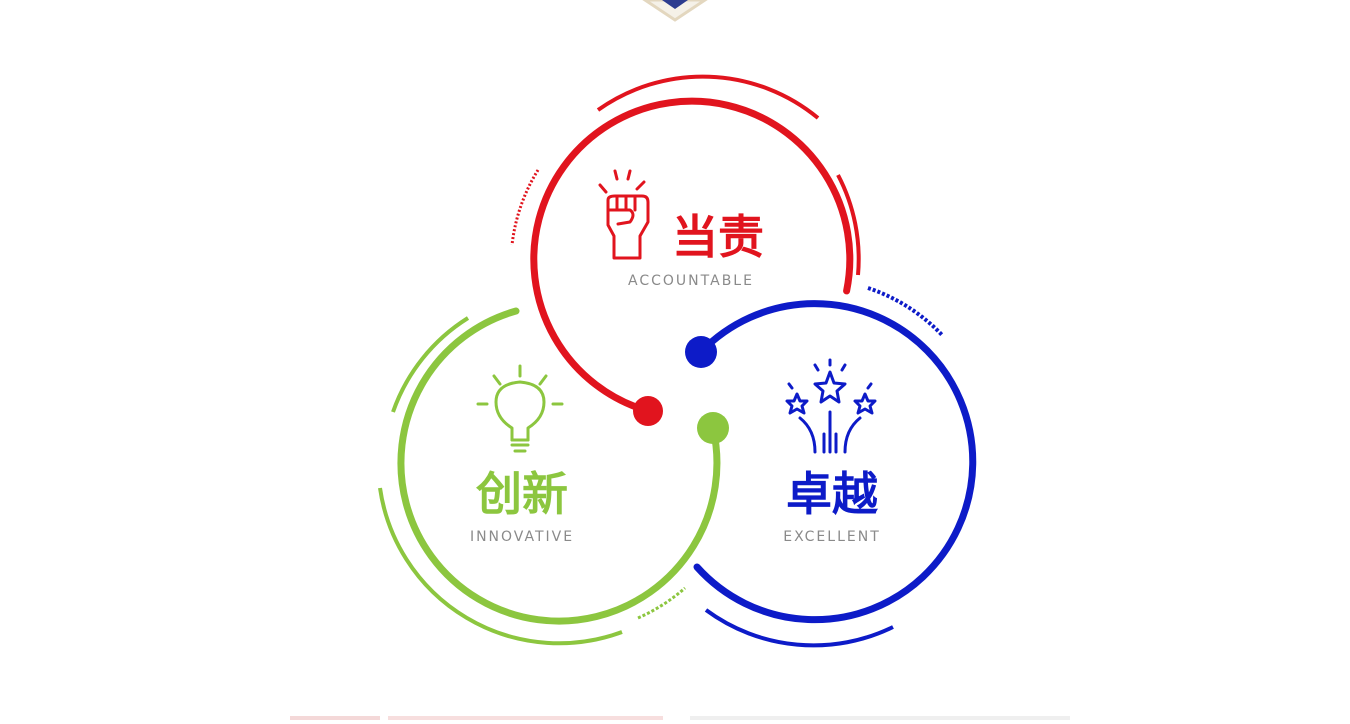 The width and height of the screenshot is (1350, 724). Describe the element at coordinates (648, 411) in the screenshot. I see `red-end-dot` at that location.